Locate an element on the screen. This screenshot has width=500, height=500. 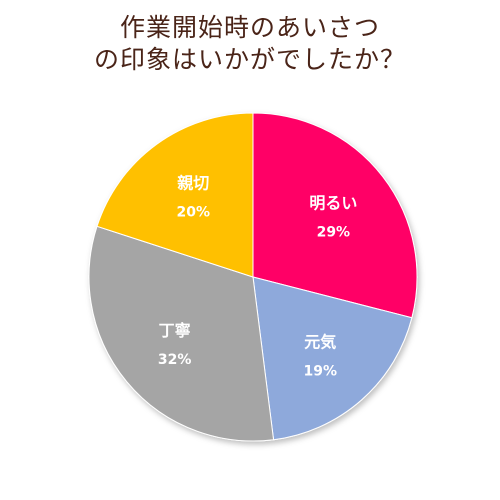
chart-title: 作業開始時のあいさつ の印象はいかがでしたか？ is located at coordinates (250, 44).